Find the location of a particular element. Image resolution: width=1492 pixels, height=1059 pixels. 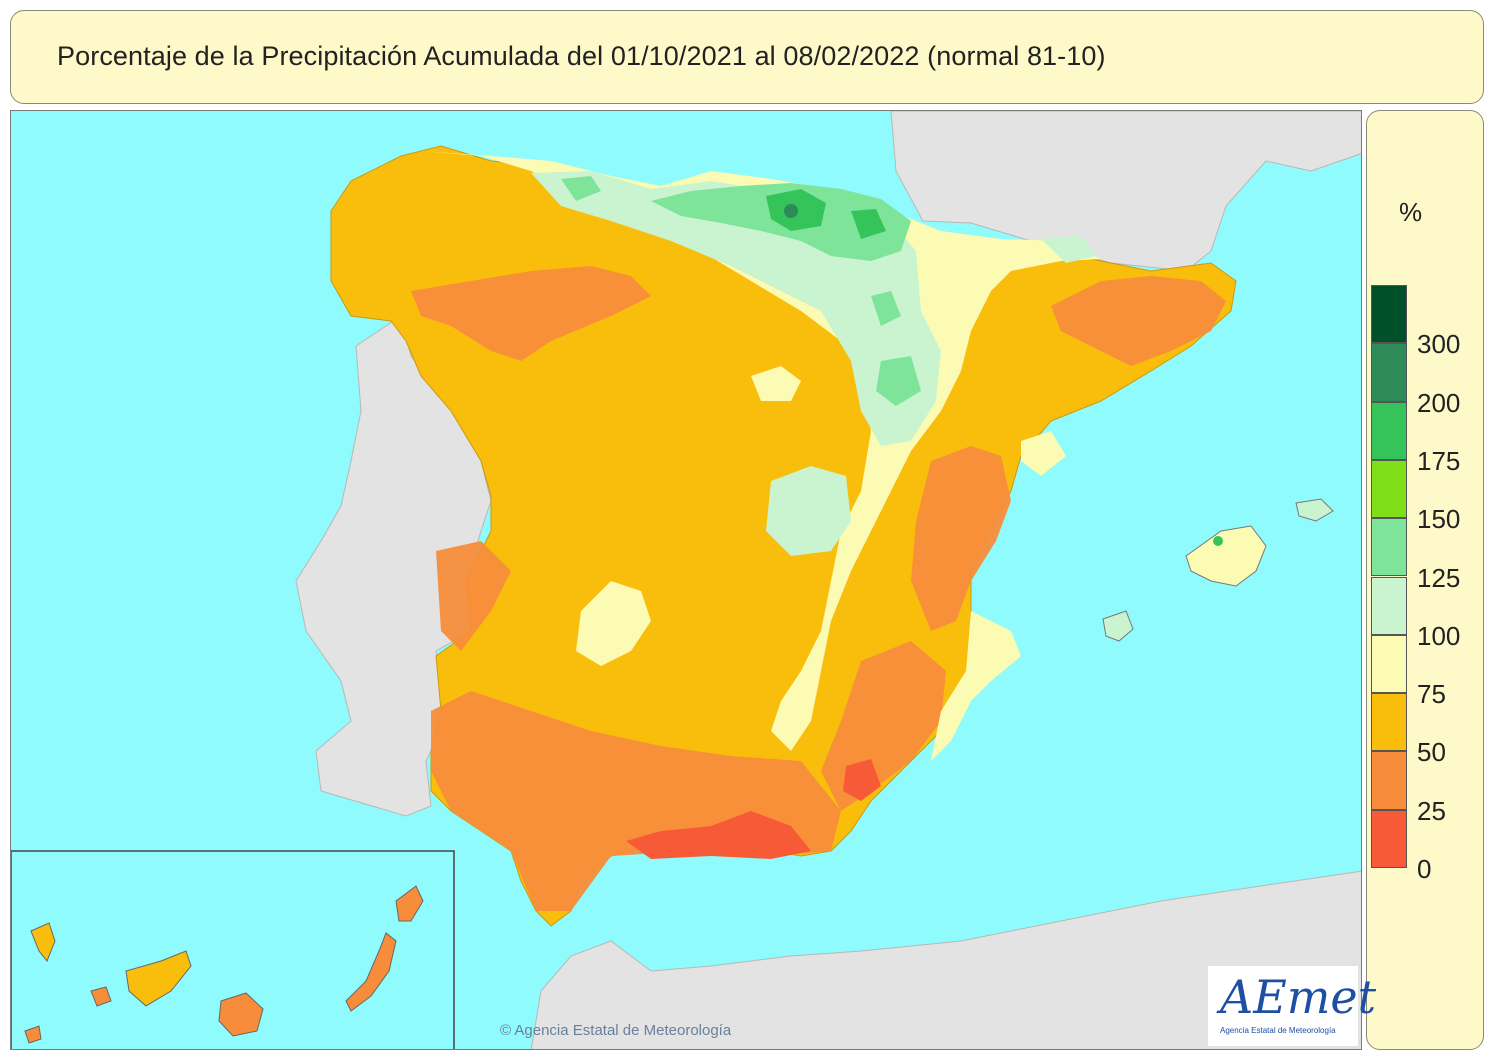

zone-25-50-galicia-south is located at coordinates (531, 313).